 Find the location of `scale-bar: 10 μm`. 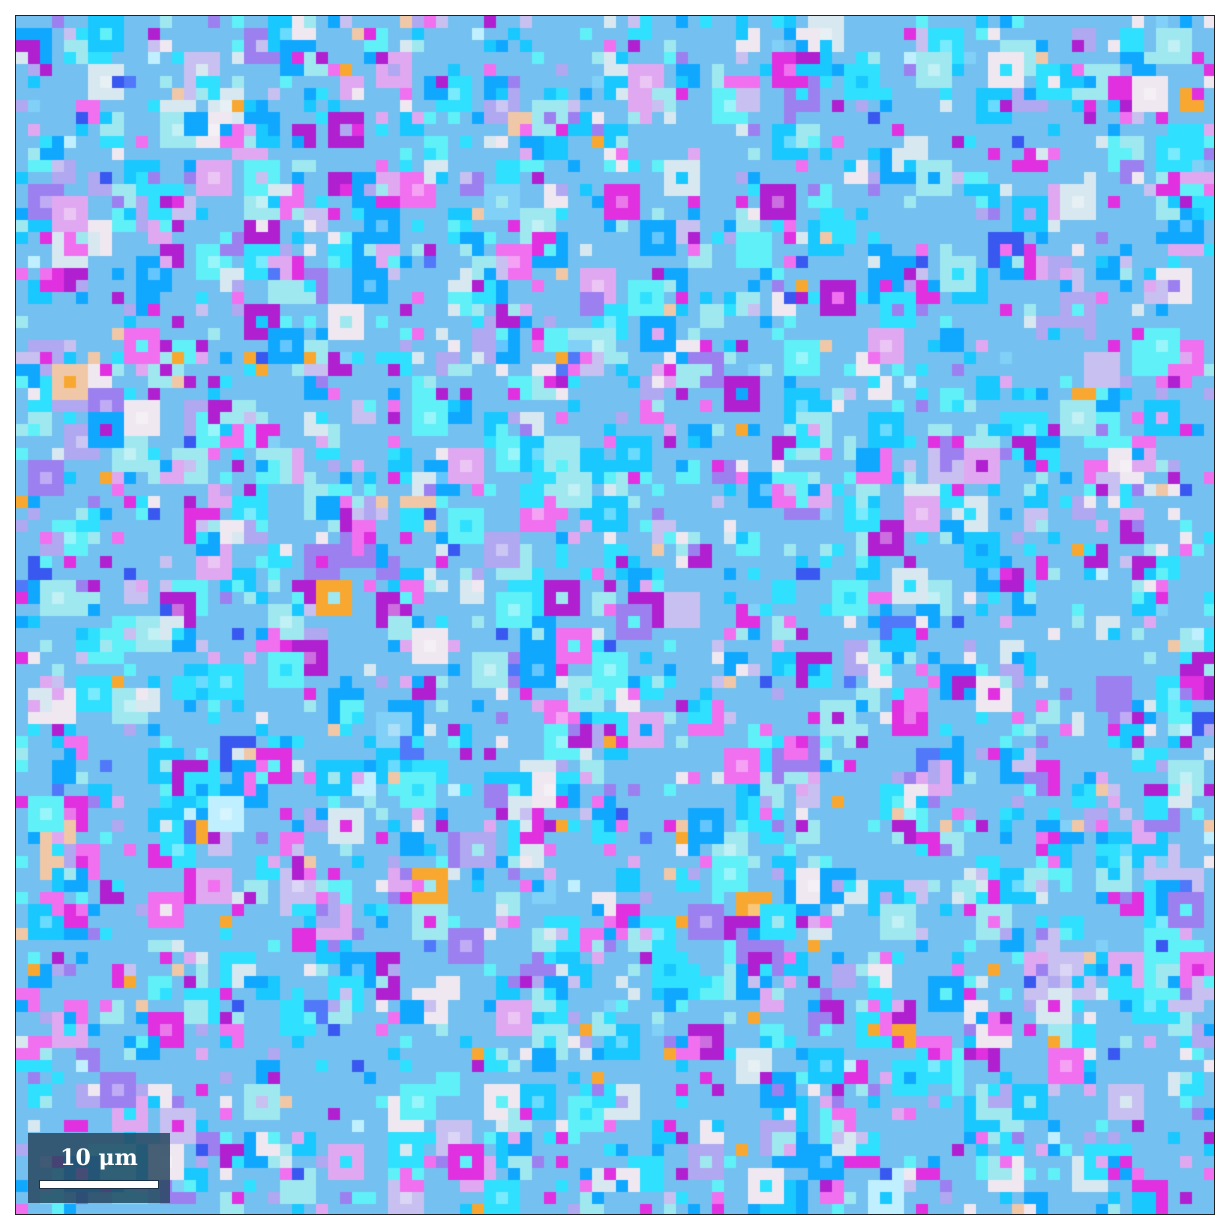

scale-bar: 10 μm is located at coordinates (99, 1168).